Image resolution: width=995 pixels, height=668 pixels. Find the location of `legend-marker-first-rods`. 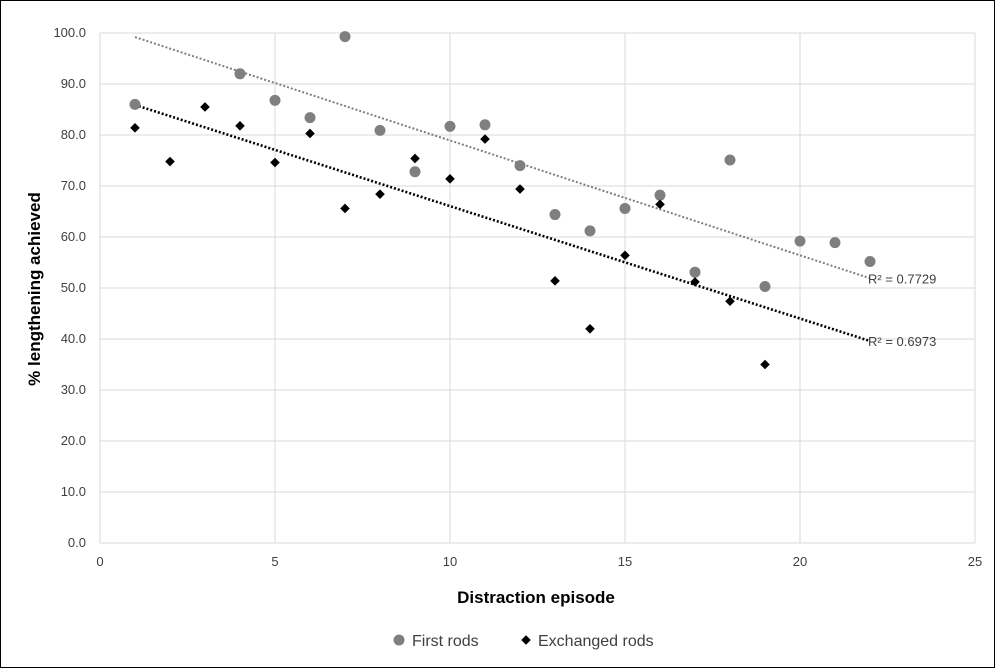

legend-marker-first-rods is located at coordinates (399, 640).